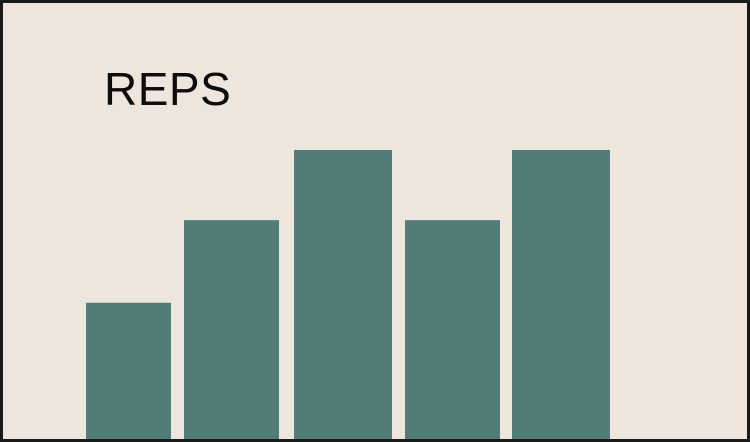 The image size is (750, 442). What do you see at coordinates (168, 89) in the screenshot?
I see `chart-title: REPS` at bounding box center [168, 89].